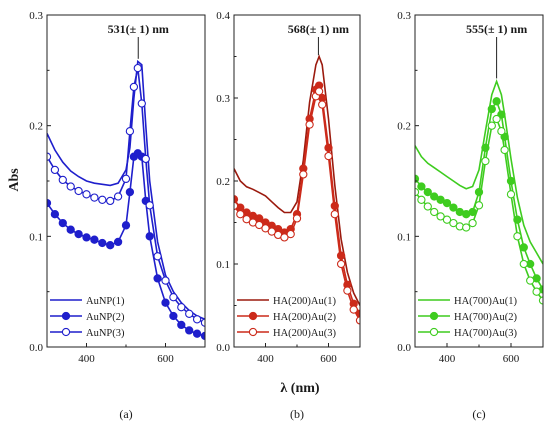 This screenshot has width=550, height=427. What do you see at coordinates (223, 265) in the screenshot?
I see `panel-b-y-tick-label: 0.1` at bounding box center [223, 265].